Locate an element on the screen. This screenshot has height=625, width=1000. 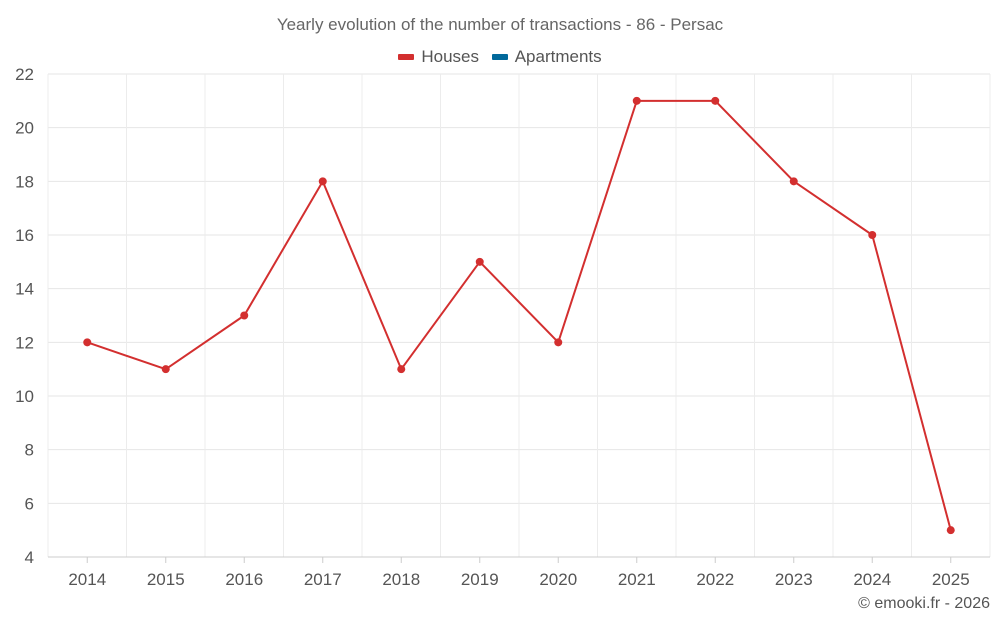
y-tick-label: 12 is located at coordinates (24, 342).